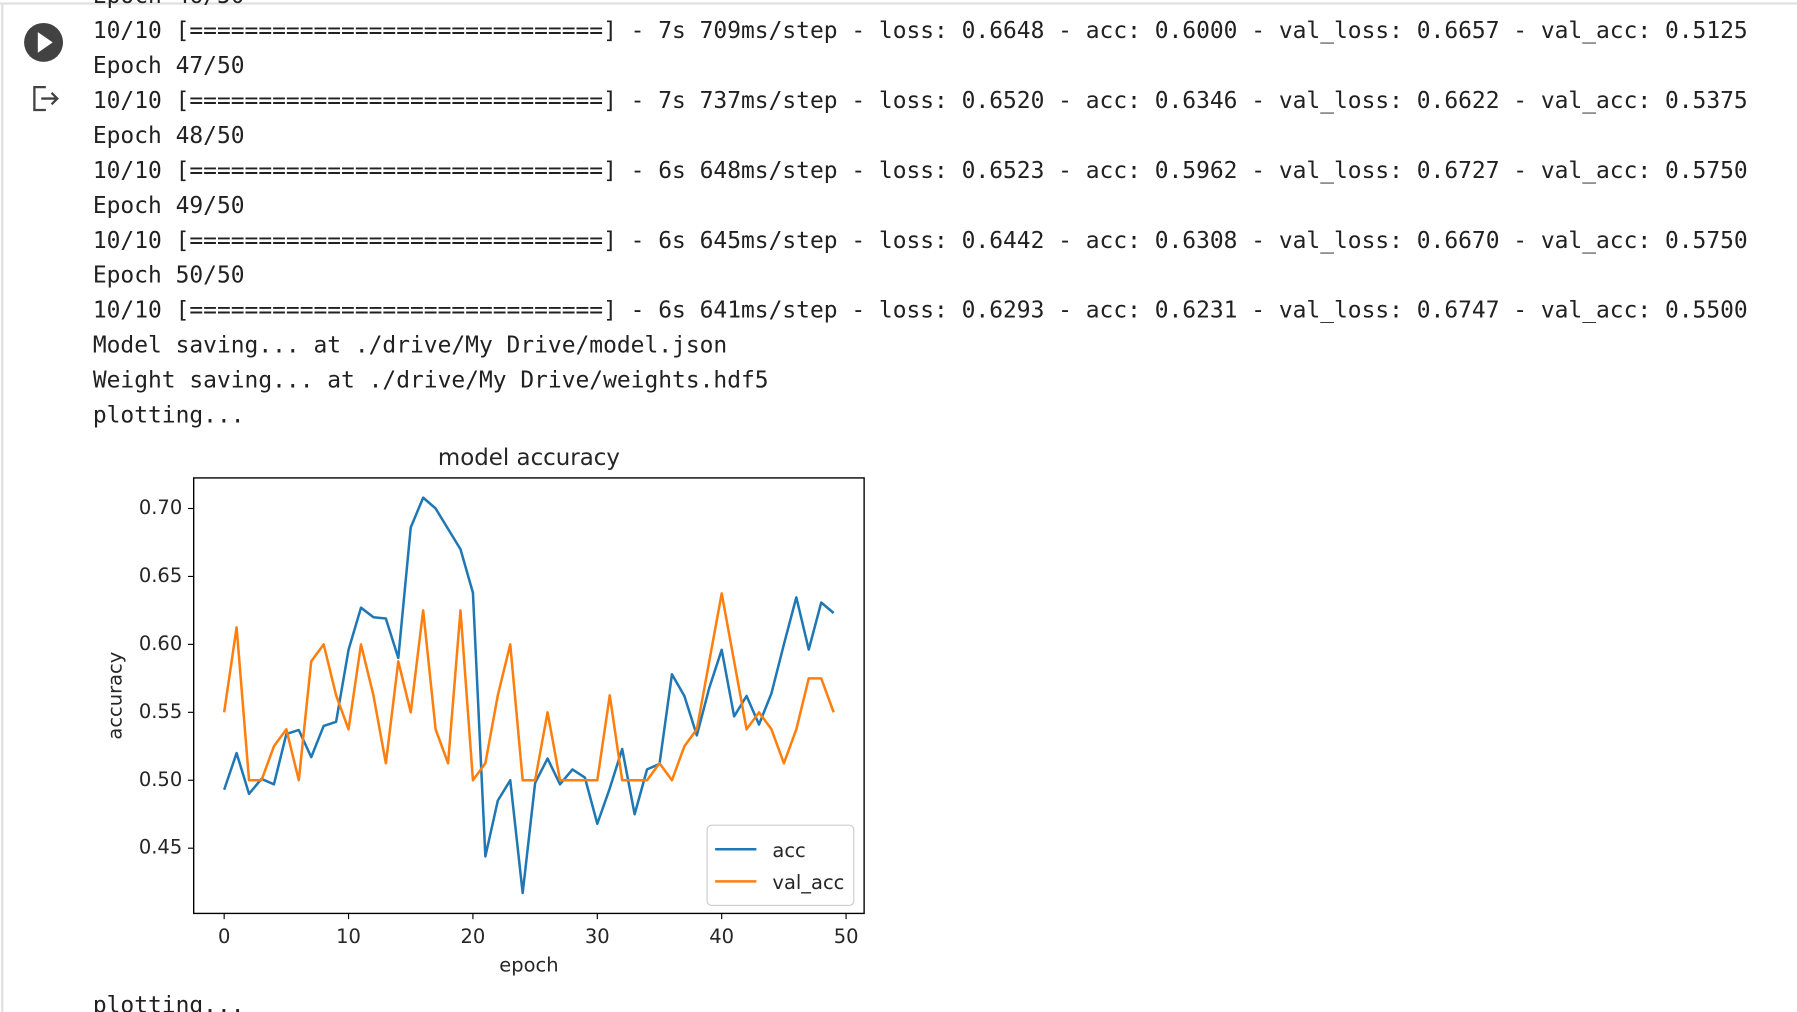 Image resolution: width=1797 pixels, height=1012 pixels. What do you see at coordinates (169, 136) in the screenshot?
I see `log-line: Epoch 48/50` at bounding box center [169, 136].